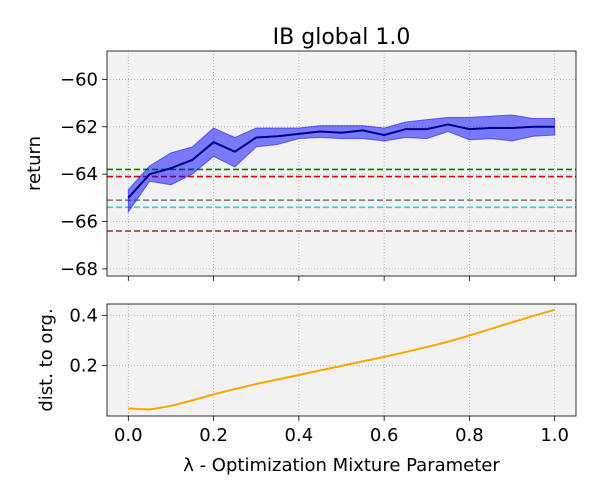 The height and width of the screenshot is (500, 600). Describe the element at coordinates (342, 37) in the screenshot. I see `chart-title: IB global 1.0` at that location.